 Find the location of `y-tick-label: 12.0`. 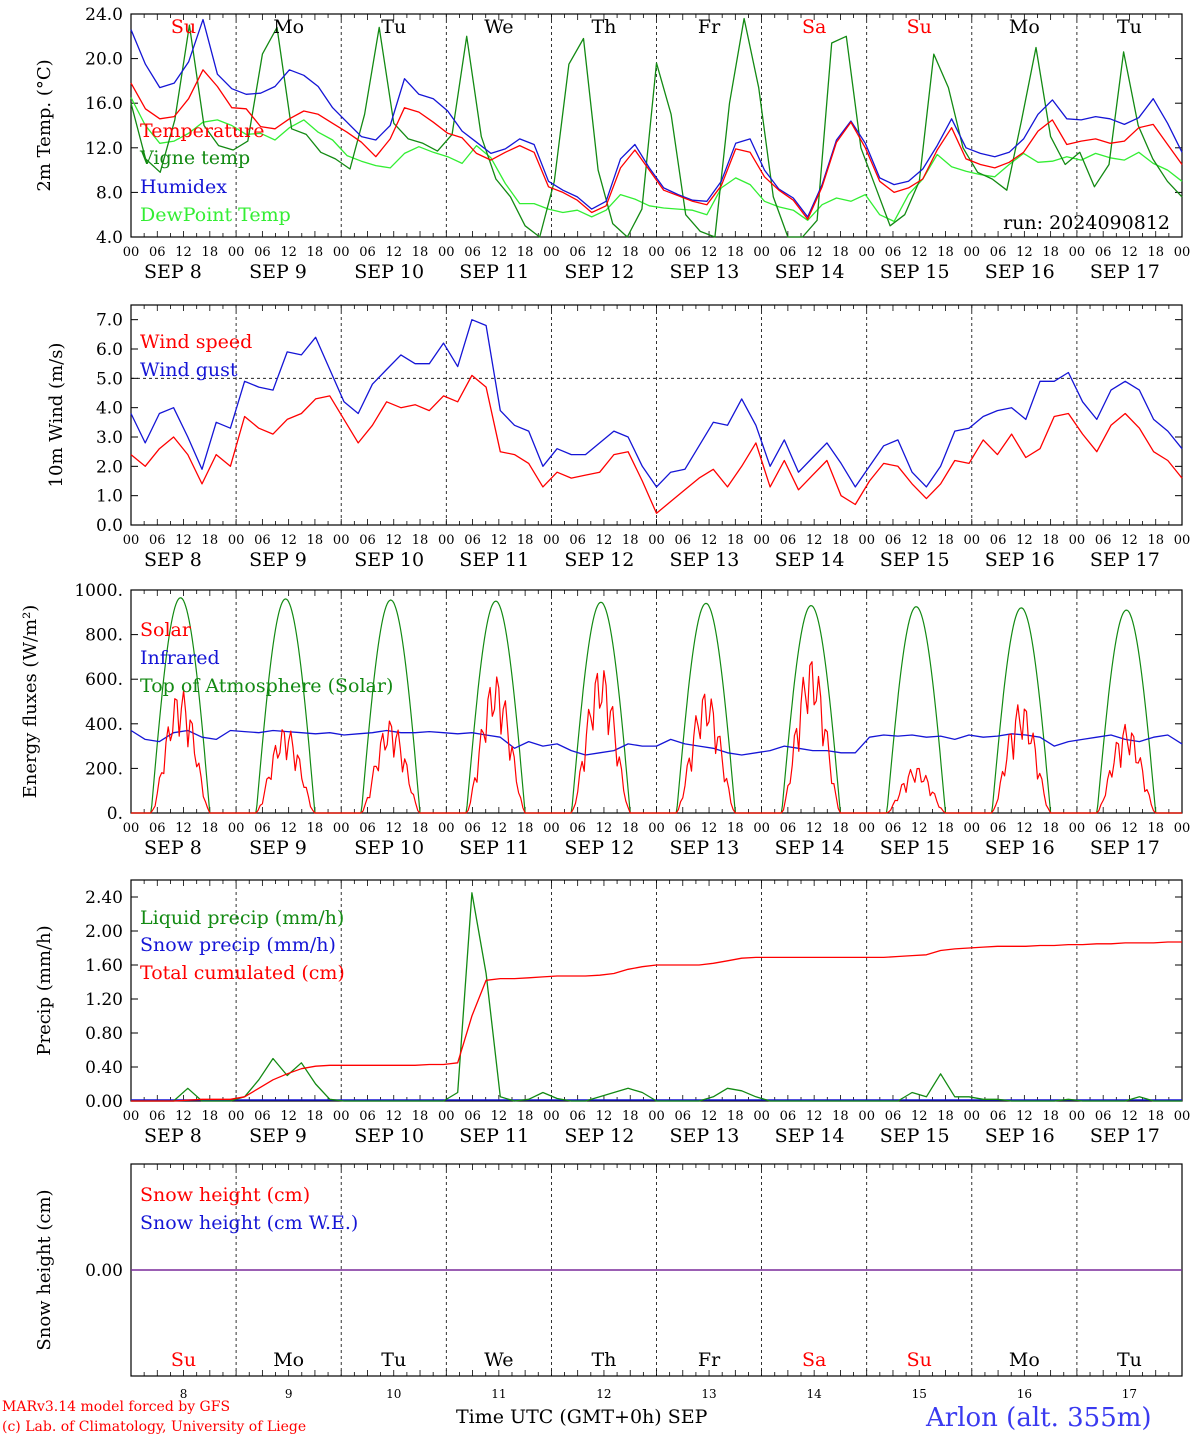

y-tick-label: 12.0 is located at coordinates (104, 149).